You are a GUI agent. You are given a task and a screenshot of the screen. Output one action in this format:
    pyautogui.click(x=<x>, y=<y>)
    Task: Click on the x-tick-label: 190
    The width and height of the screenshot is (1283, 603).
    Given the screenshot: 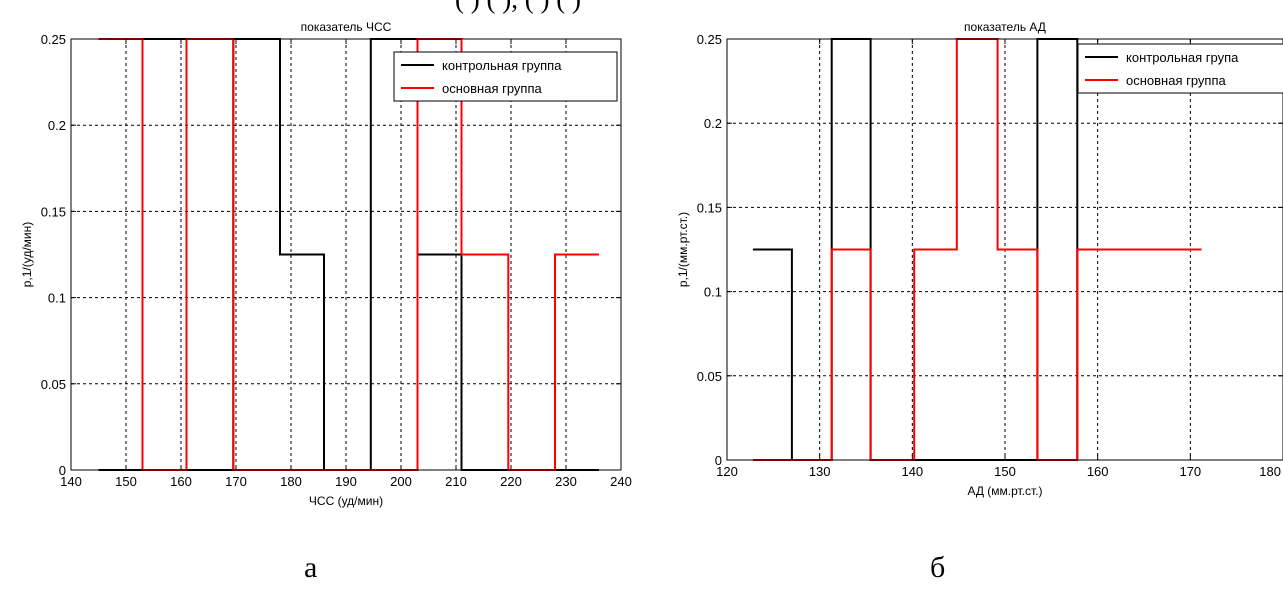 What is the action you would take?
    pyautogui.click(x=346, y=481)
    